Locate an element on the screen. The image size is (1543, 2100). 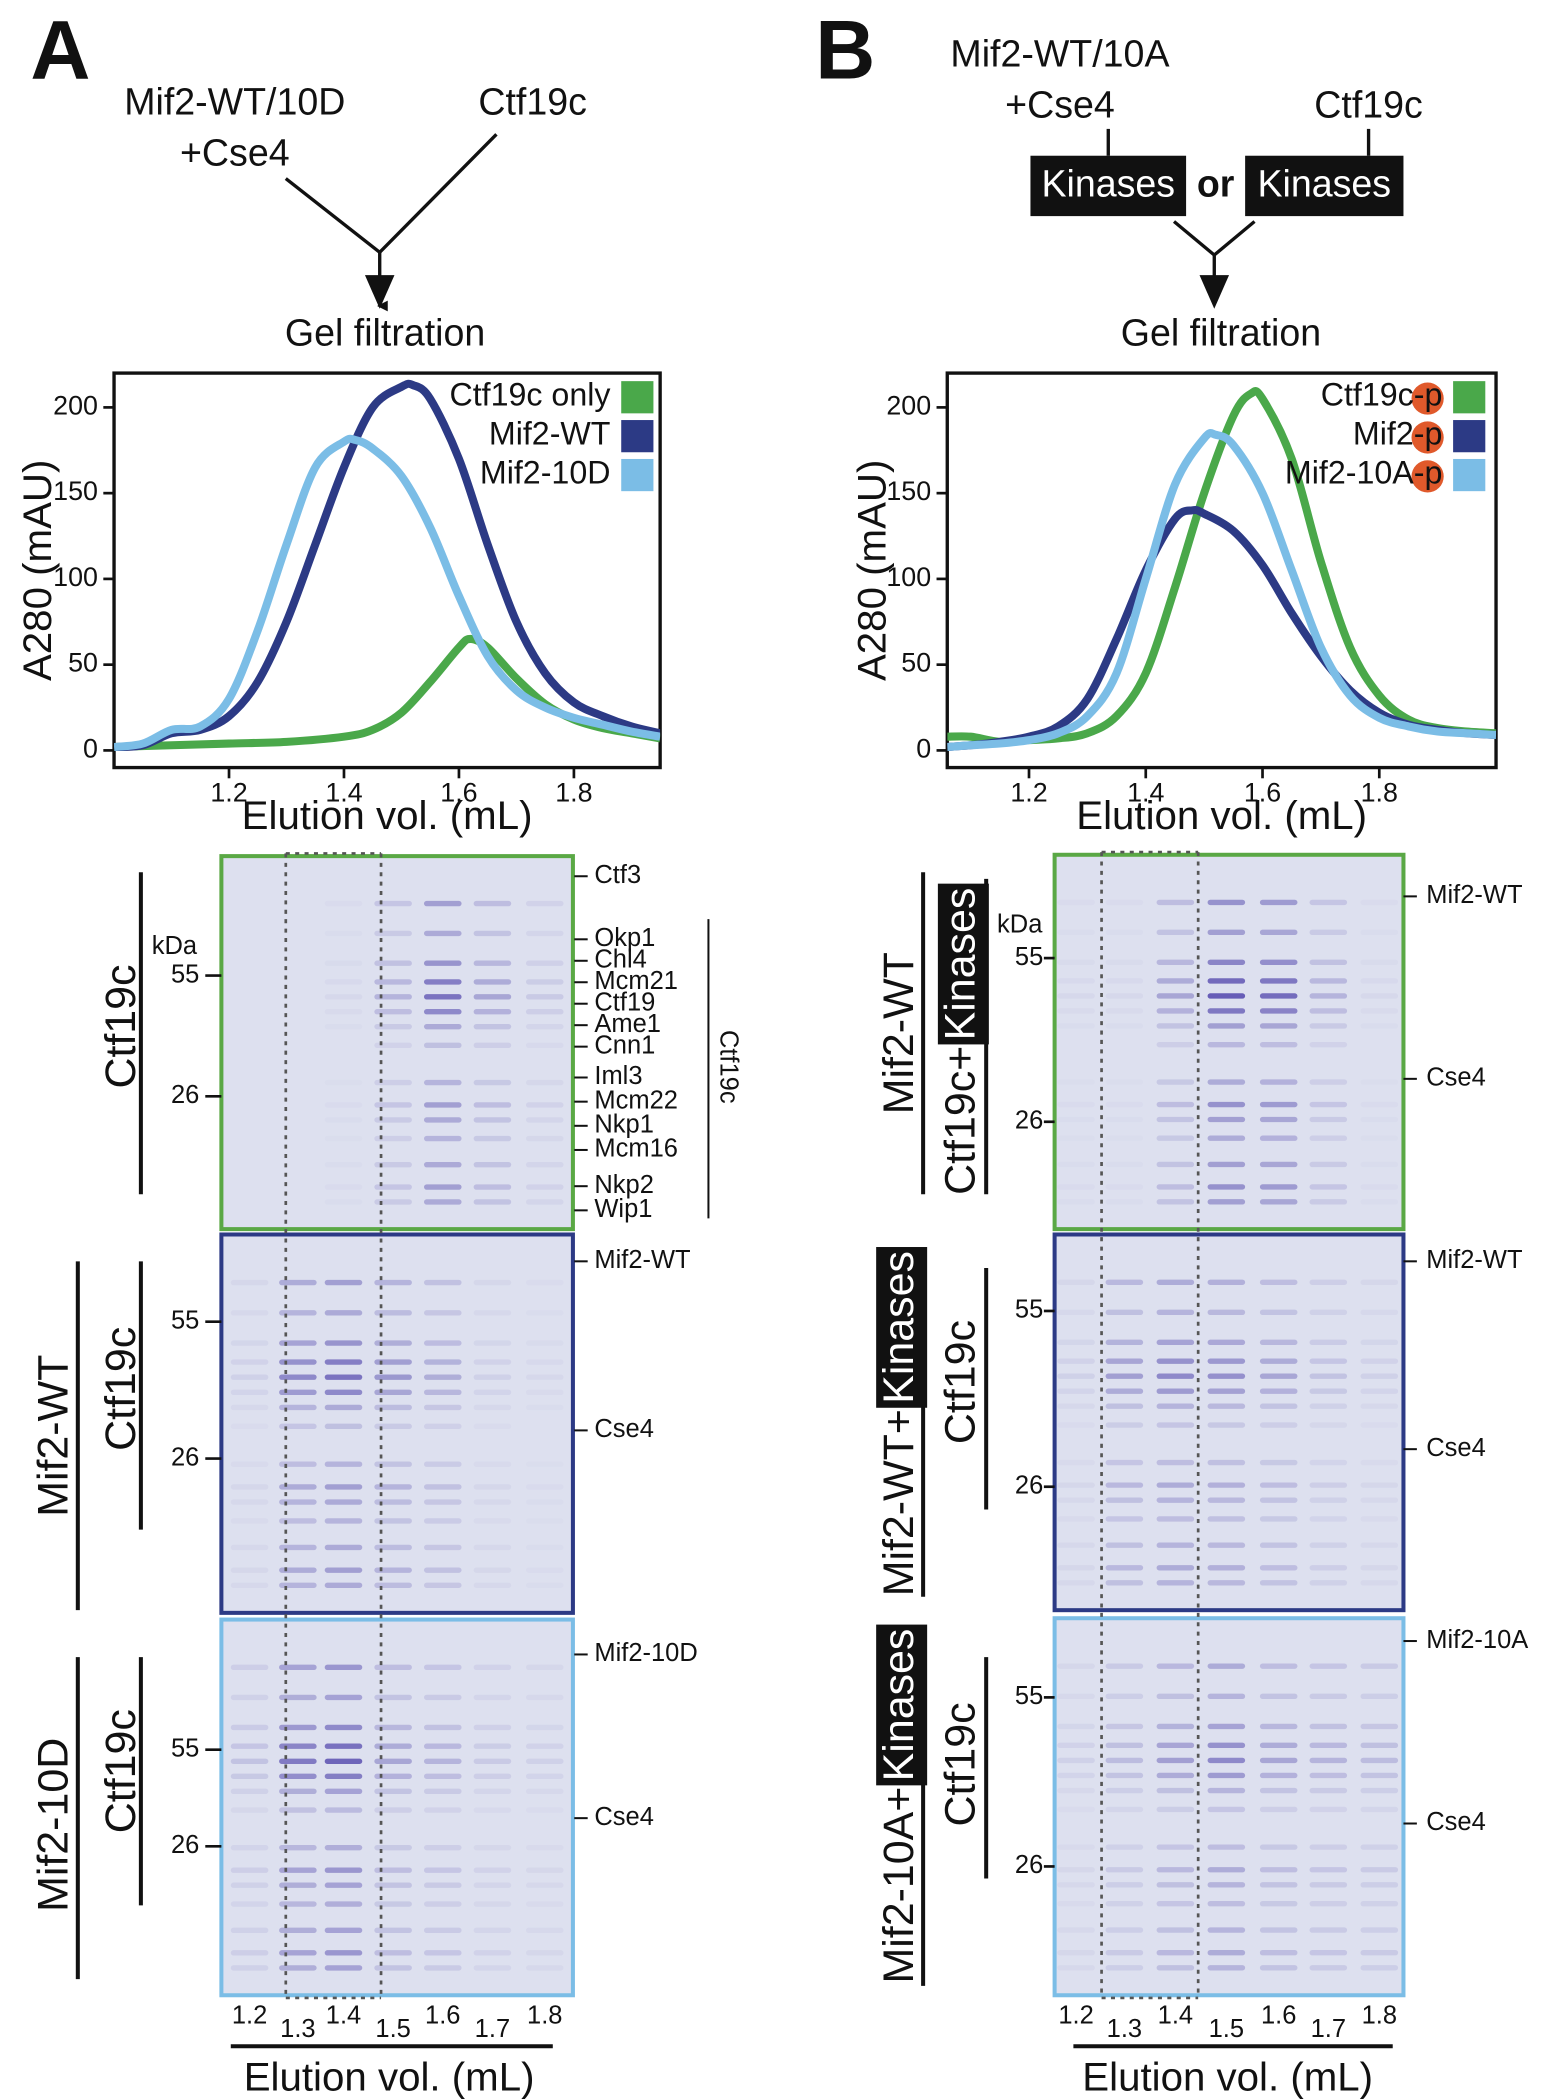
y-axis-label: A280 (mAU) is located at coordinates (37, 570).